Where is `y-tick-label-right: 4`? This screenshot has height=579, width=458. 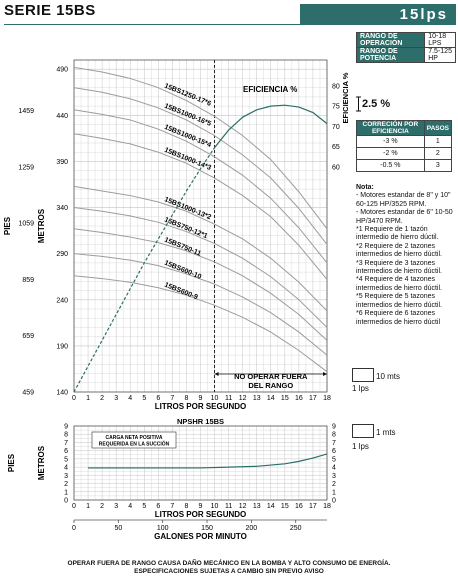
y-tick-label-right: 4 is located at coordinates (334, 468).